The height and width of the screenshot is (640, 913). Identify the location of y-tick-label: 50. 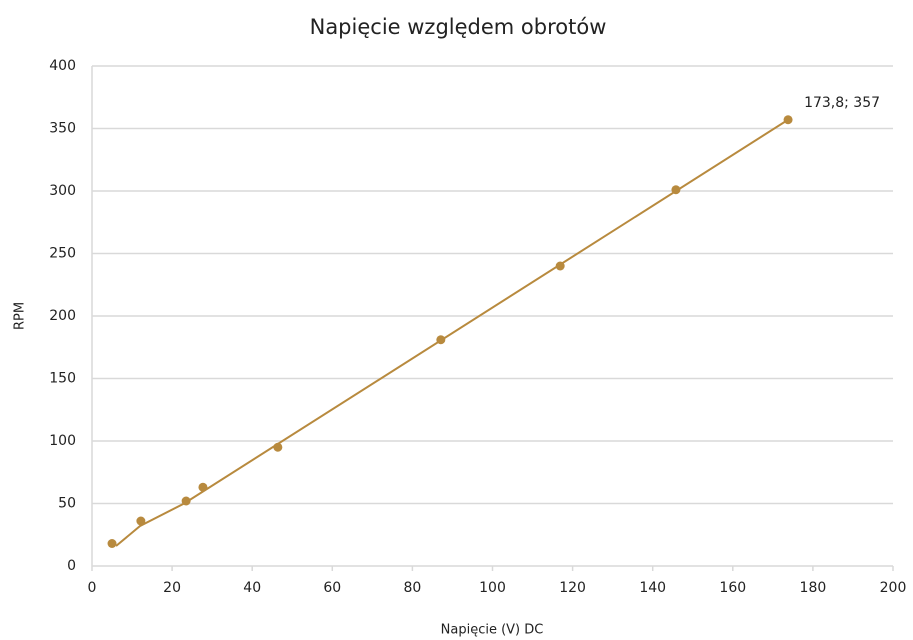
(67, 504).